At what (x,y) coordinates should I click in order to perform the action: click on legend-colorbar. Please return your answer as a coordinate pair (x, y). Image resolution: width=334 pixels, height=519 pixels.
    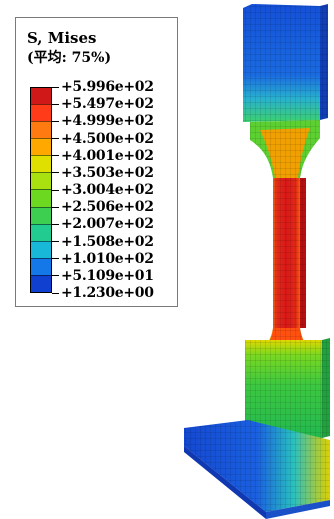
    Looking at the image, I should click on (41, 190).